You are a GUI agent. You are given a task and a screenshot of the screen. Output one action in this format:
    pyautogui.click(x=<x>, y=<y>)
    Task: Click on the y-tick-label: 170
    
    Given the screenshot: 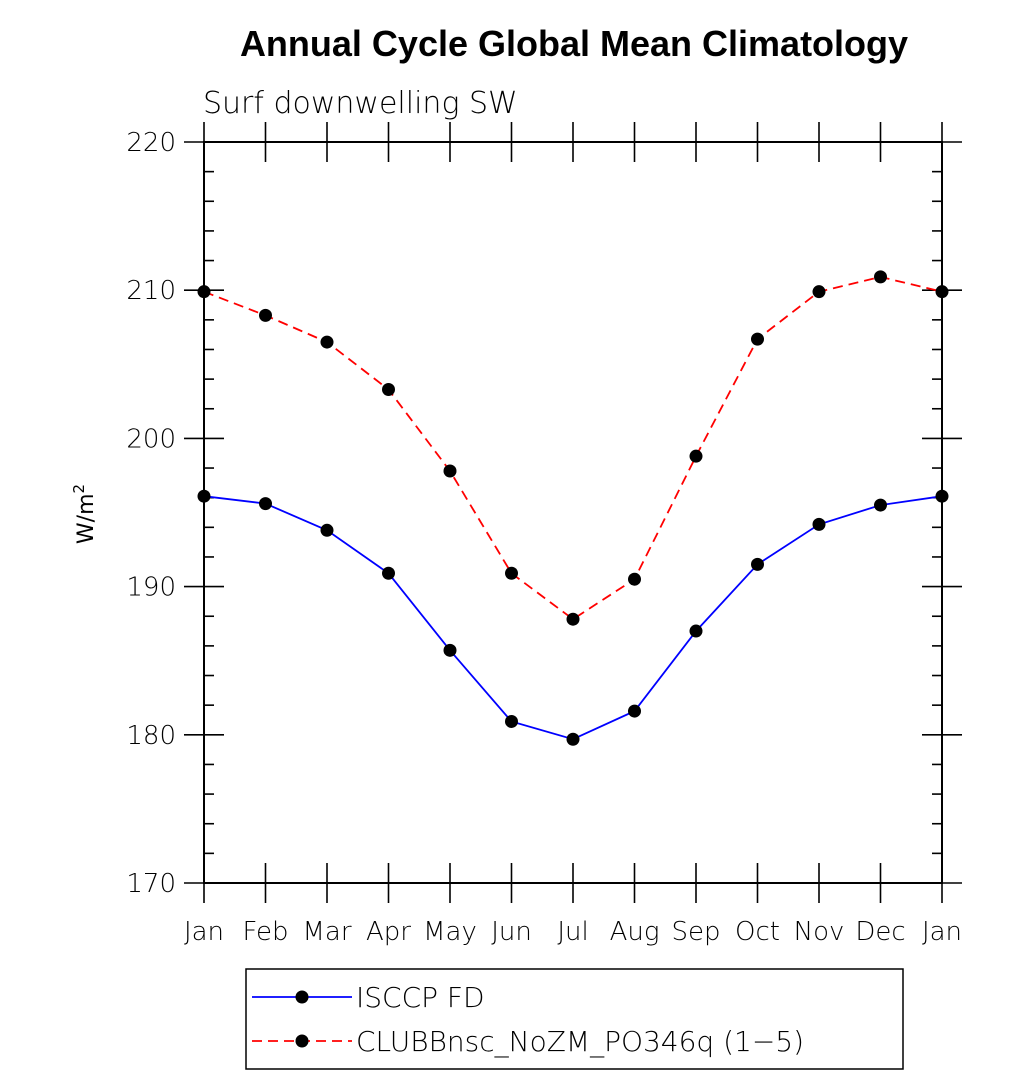 What is the action you would take?
    pyautogui.click(x=151, y=884)
    